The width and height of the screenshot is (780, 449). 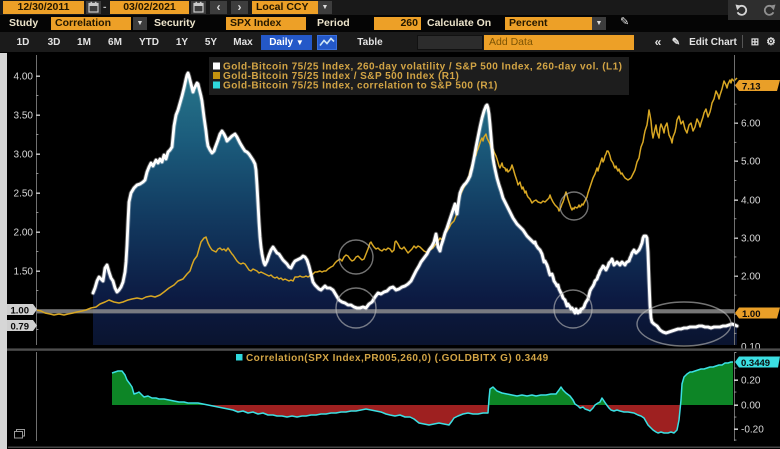 I want to click on svg-text: 2.50, so click(x=24, y=194).